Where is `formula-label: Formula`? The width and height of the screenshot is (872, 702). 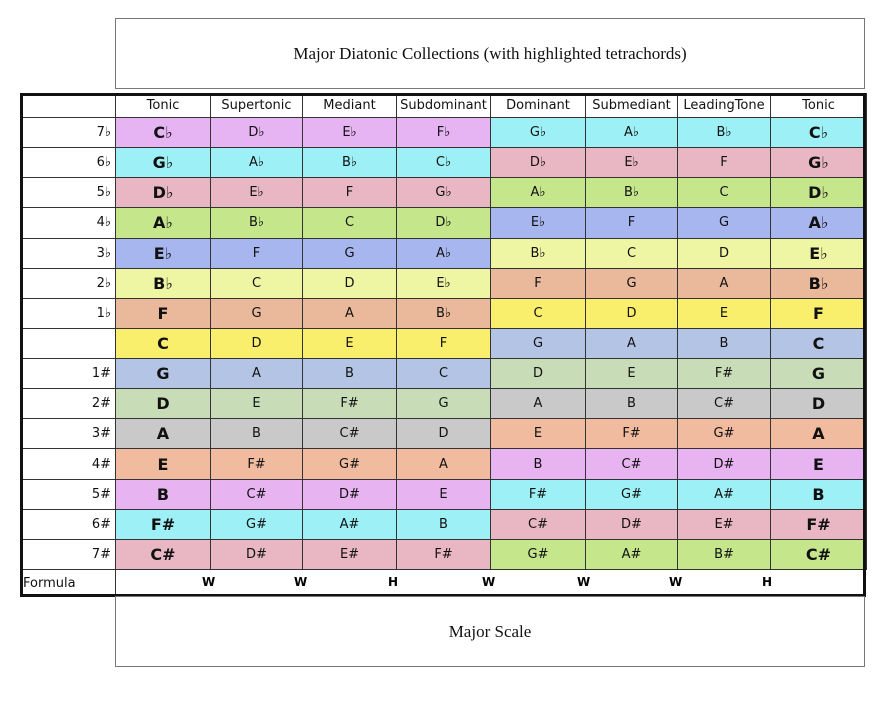
formula-label: Formula is located at coordinates (68, 583).